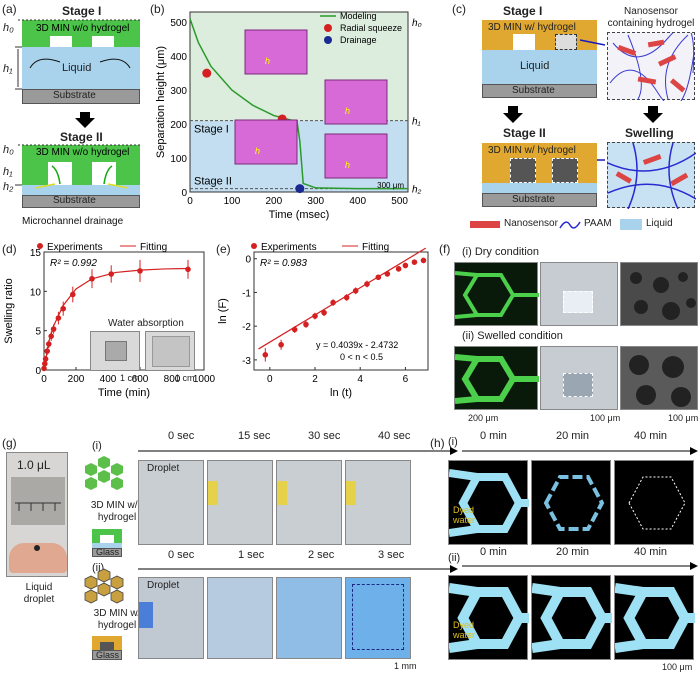  What do you see at coordinates (74, 95) in the screenshot?
I see `substrate-label: Substrate` at bounding box center [74, 95].